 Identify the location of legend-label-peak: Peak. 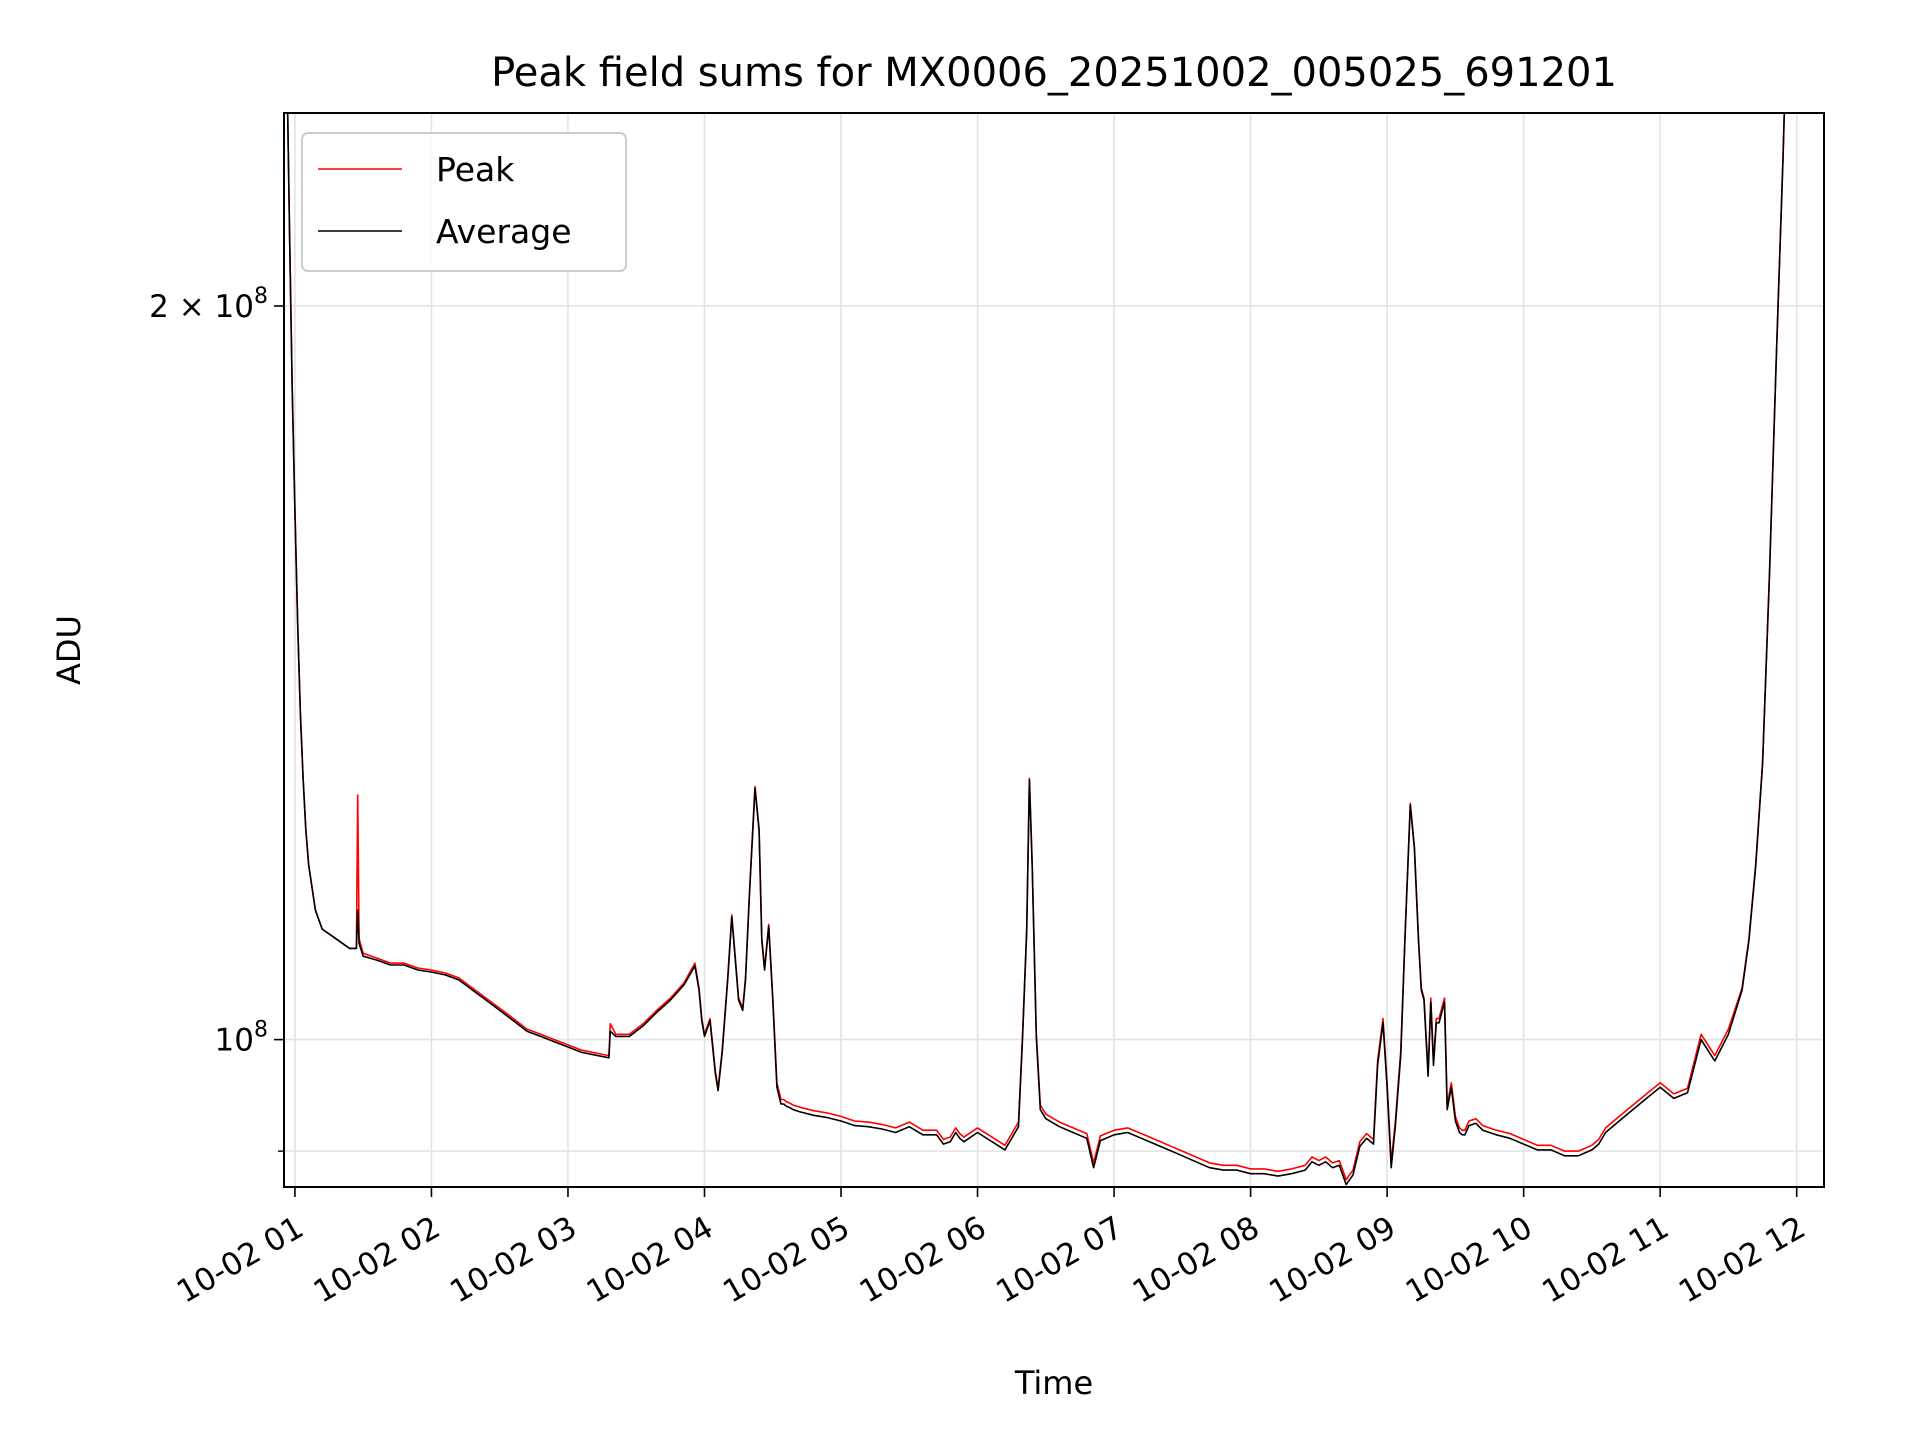
(475, 169).